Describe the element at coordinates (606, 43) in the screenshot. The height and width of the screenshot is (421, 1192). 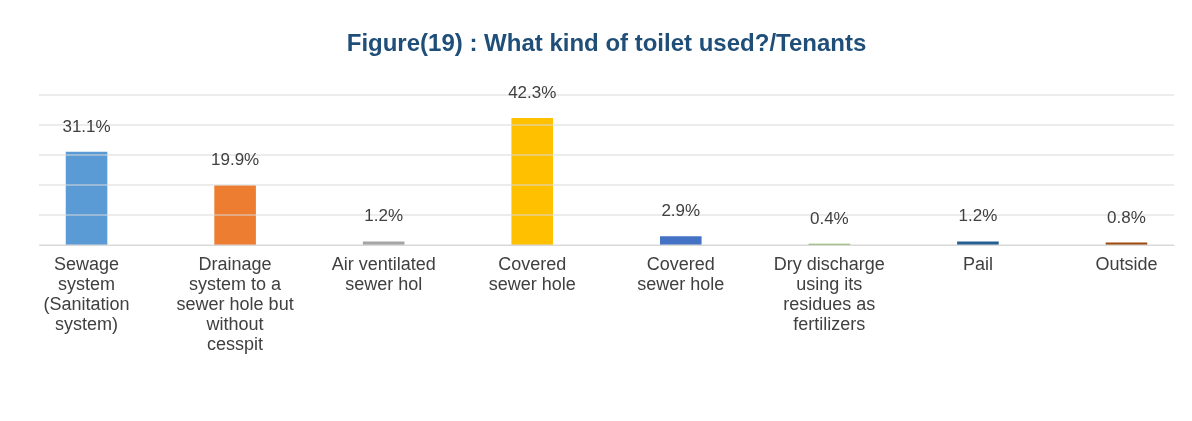
I see `chart-title: Figure(19) : What kind of toilet used?/Tenants` at that location.